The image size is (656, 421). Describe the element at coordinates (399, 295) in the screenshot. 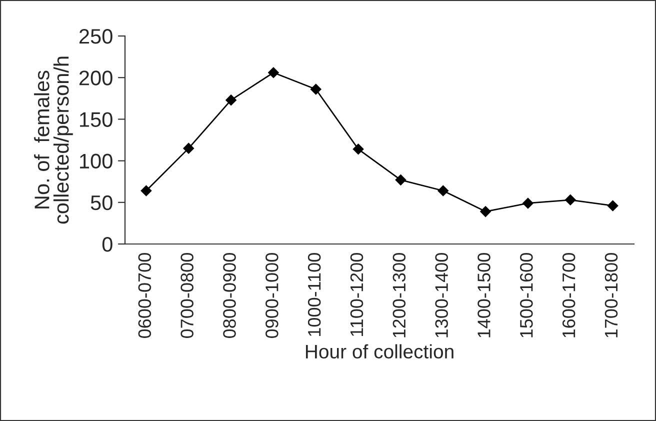

I see `x-tick-label: 1200-1300` at that location.